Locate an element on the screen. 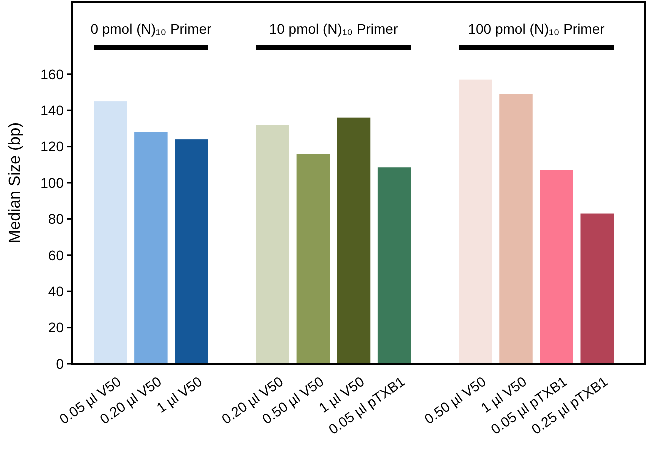  y-axis-title: Median Size (bp) is located at coordinates (15, 183).